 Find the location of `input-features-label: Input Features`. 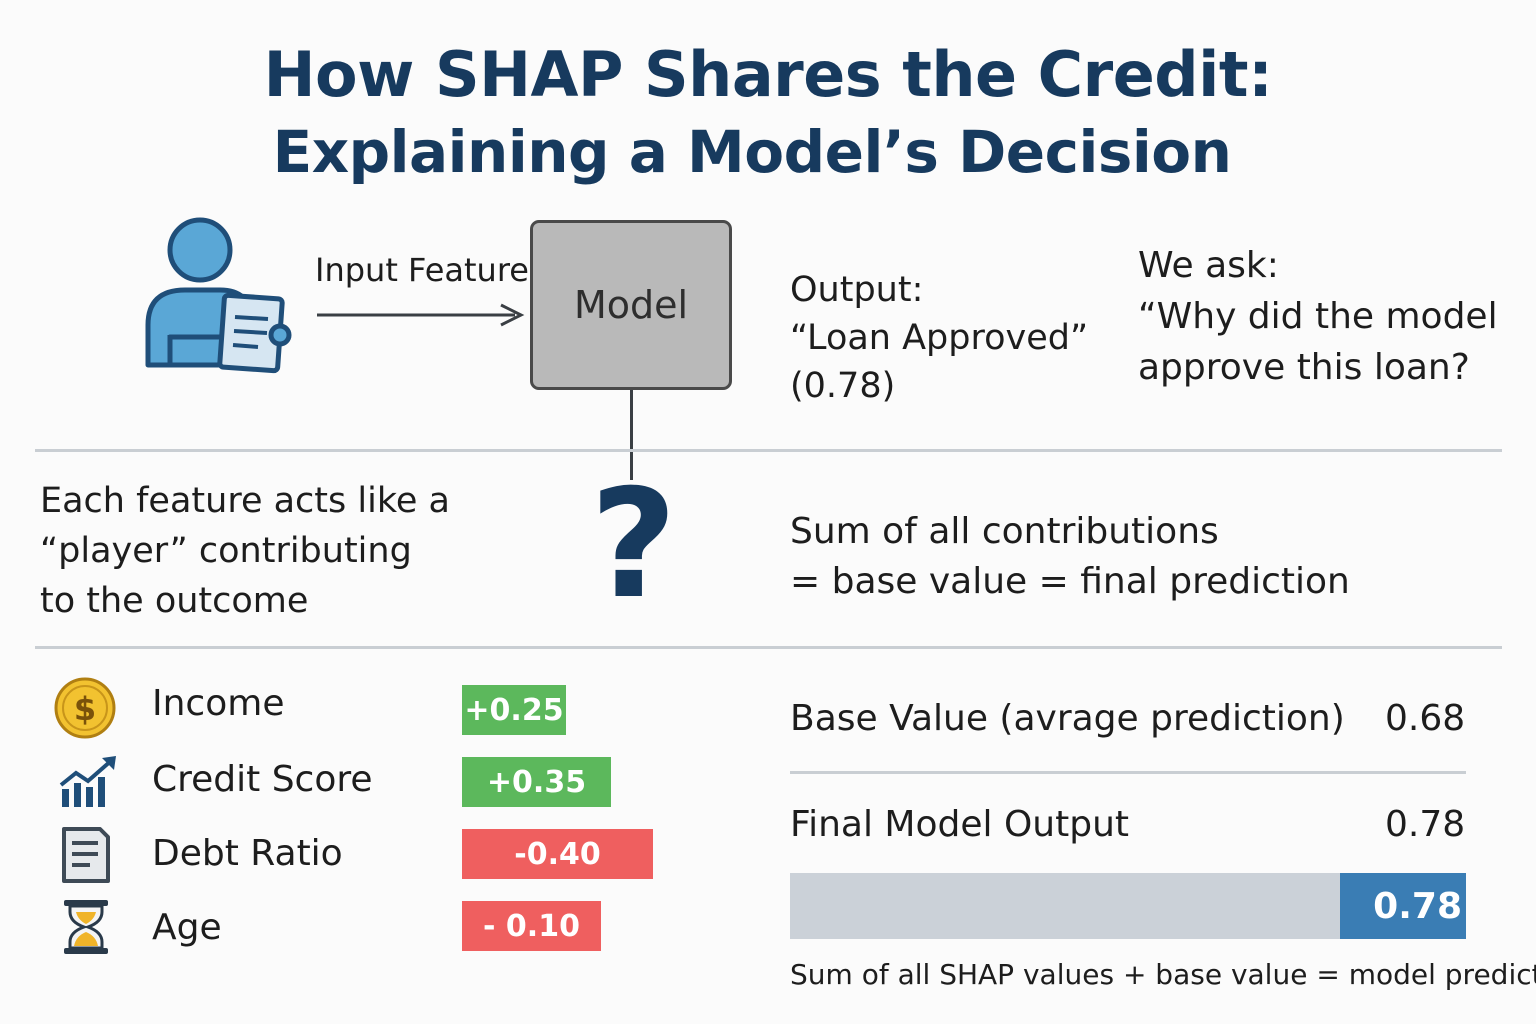

input-features-label: Input Features is located at coordinates (430, 270).